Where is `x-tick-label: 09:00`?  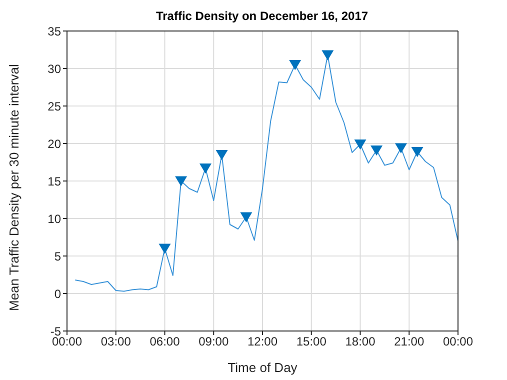 x-tick-label: 09:00 is located at coordinates (213, 341).